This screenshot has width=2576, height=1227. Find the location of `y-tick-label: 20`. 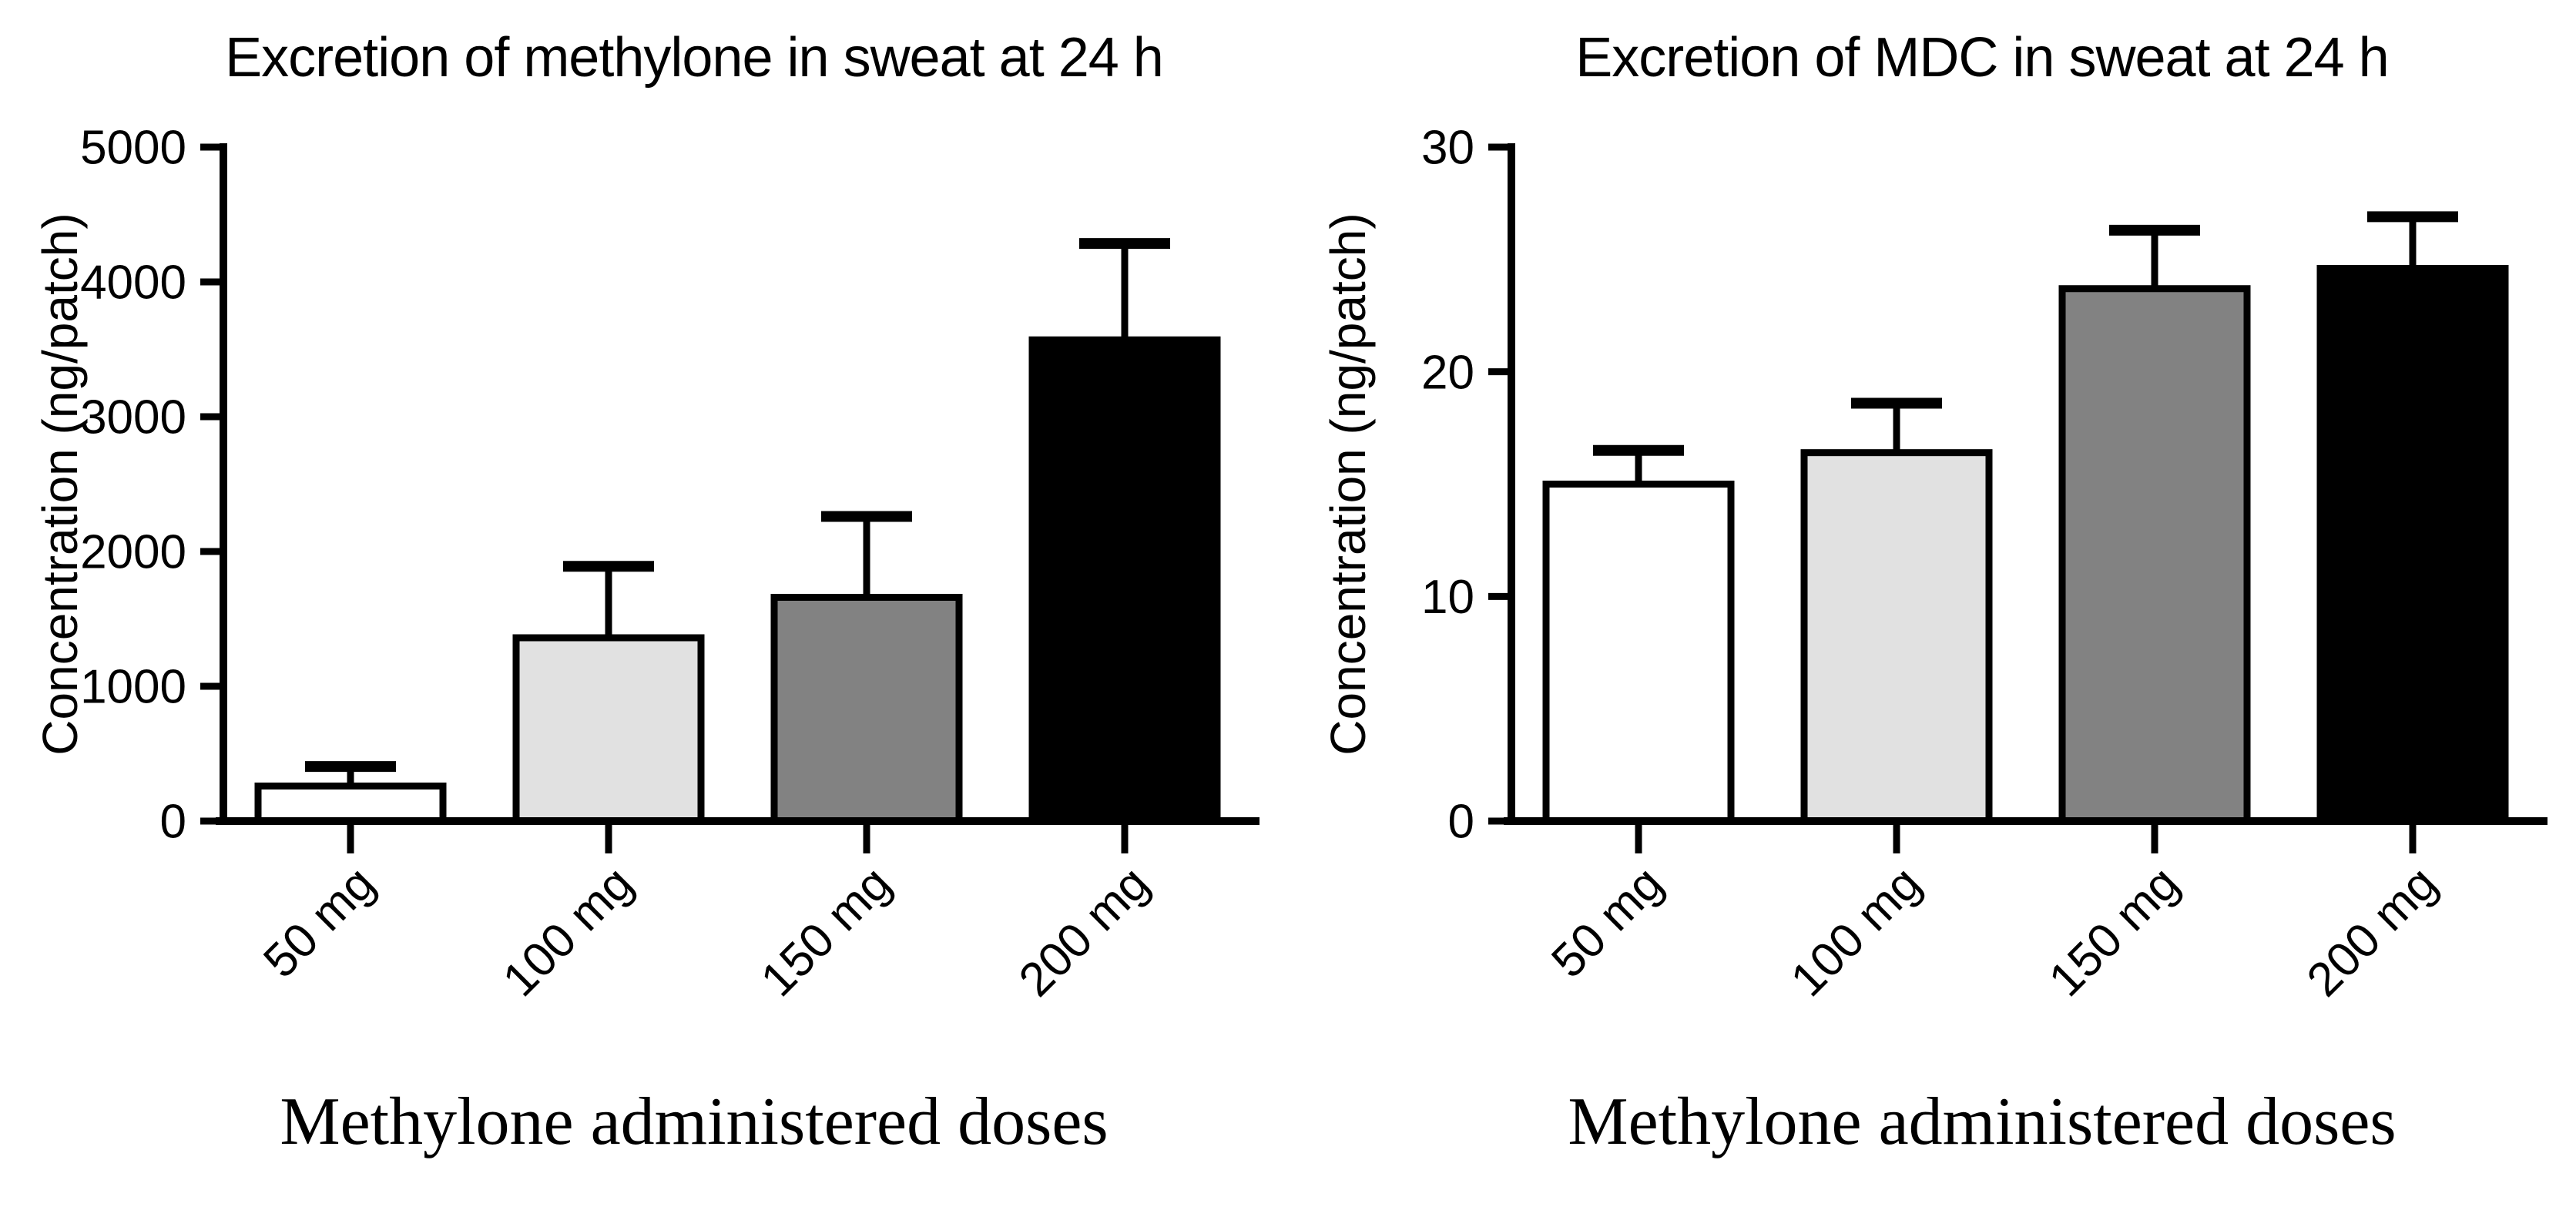

y-tick-label: 20 is located at coordinates (1447, 372).